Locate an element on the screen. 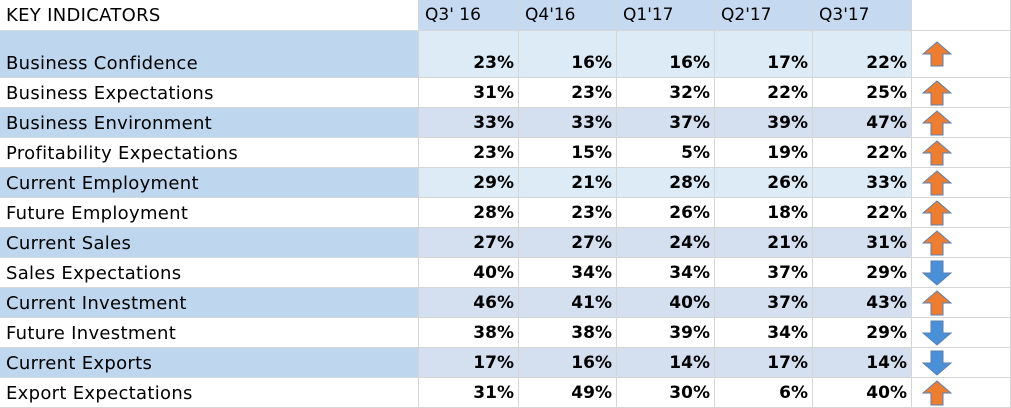 Image resolution: width=1011 pixels, height=408 pixels. indicator-label: Profitability Expectations is located at coordinates (209, 153).